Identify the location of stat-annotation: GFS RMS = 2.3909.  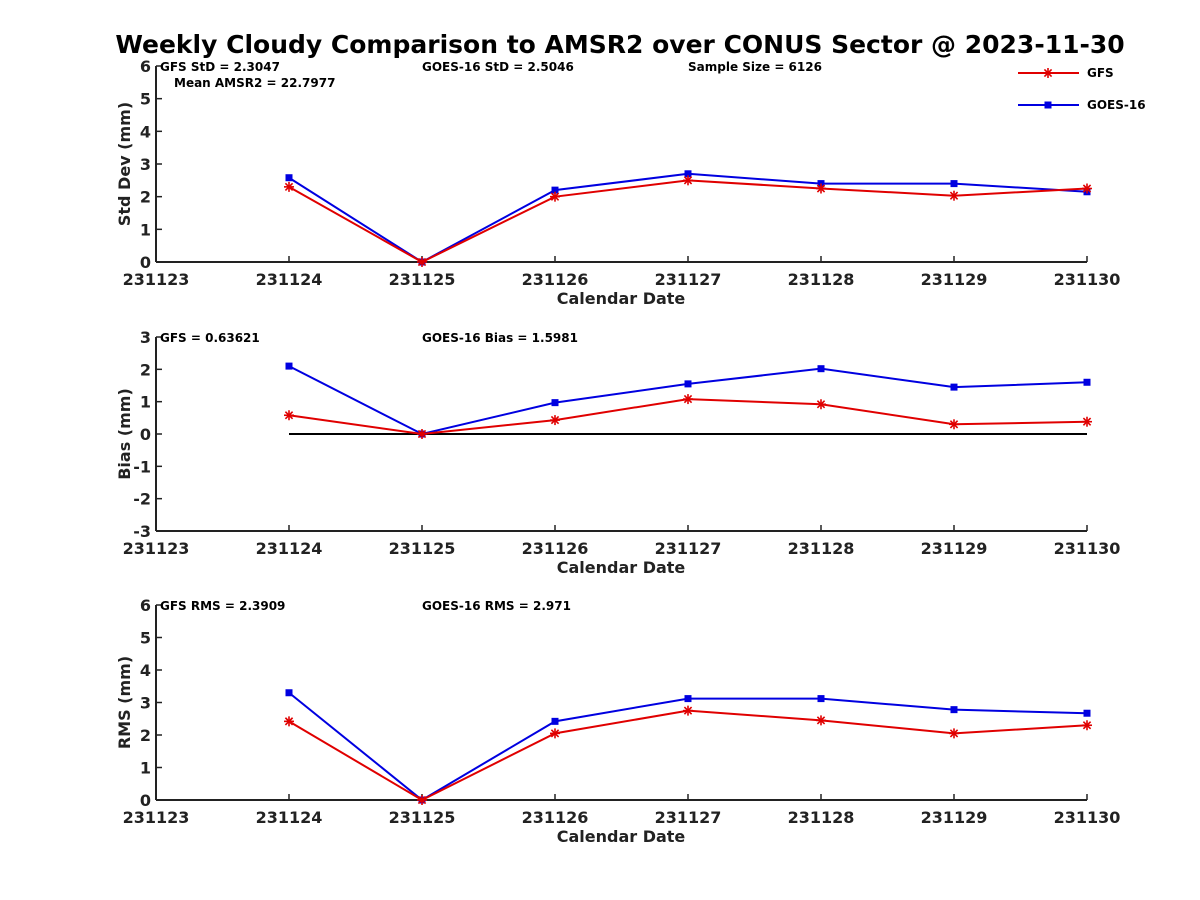
(222, 606).